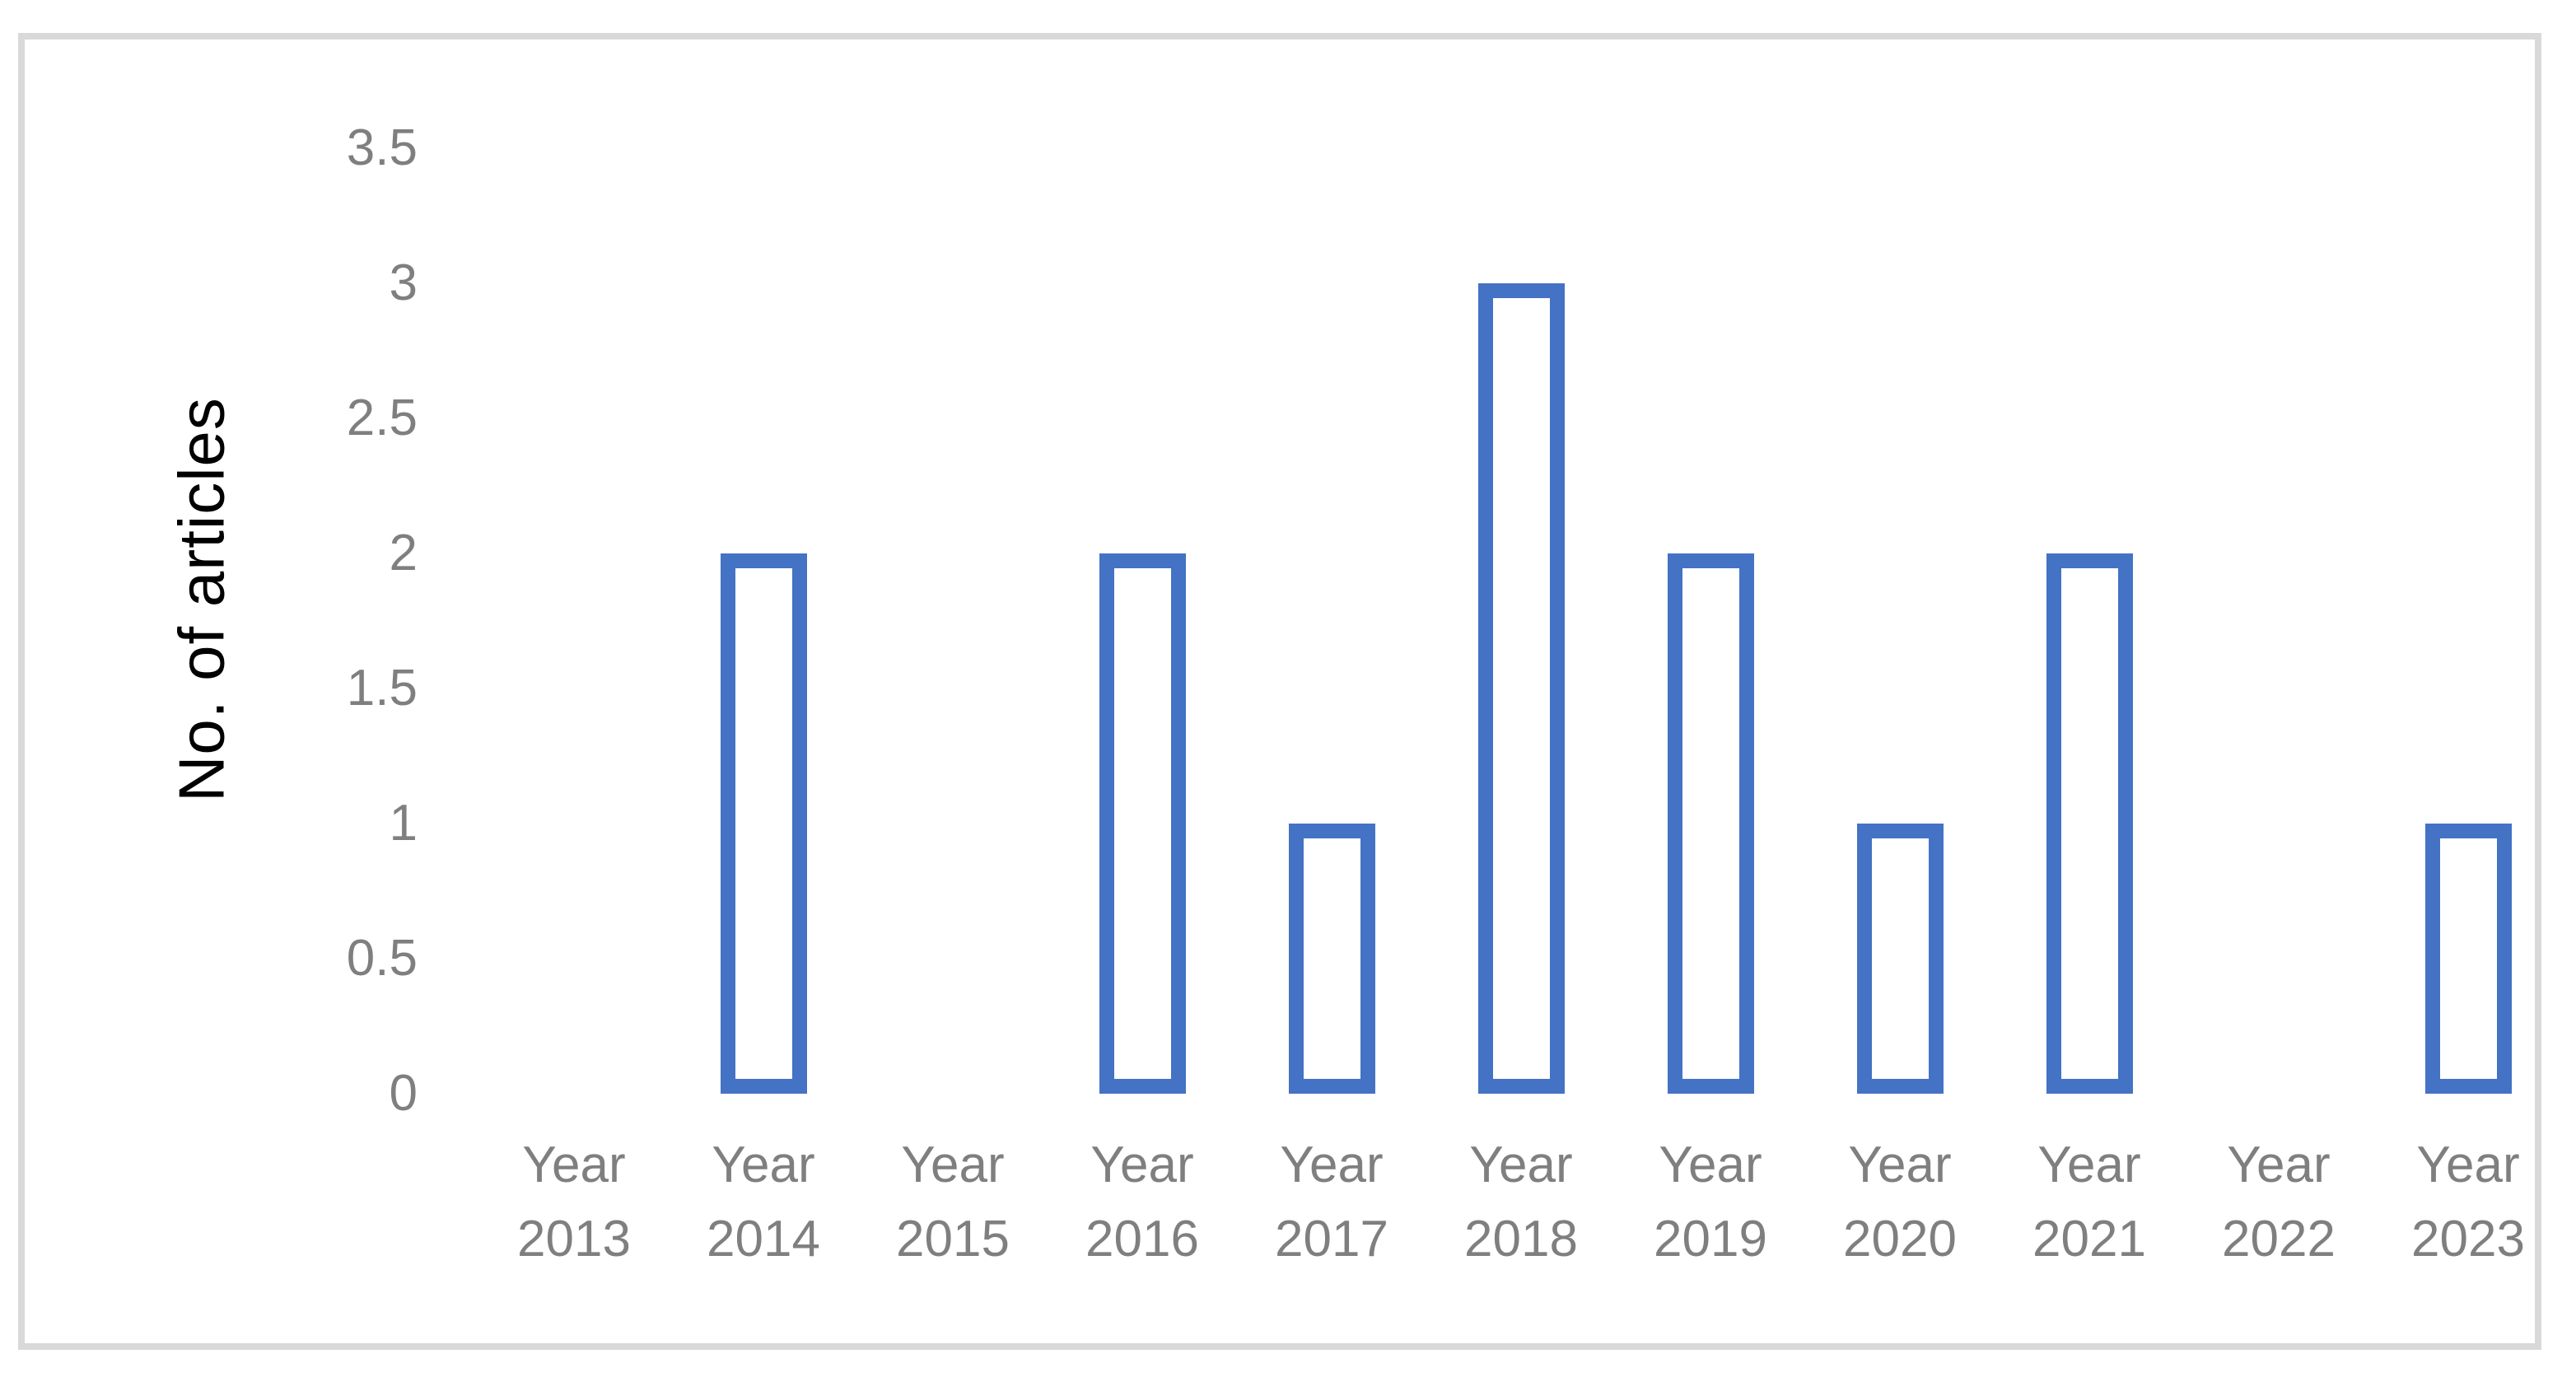  What do you see at coordinates (2278, 1202) in the screenshot?
I see `x-tick-label: Year 2022` at bounding box center [2278, 1202].